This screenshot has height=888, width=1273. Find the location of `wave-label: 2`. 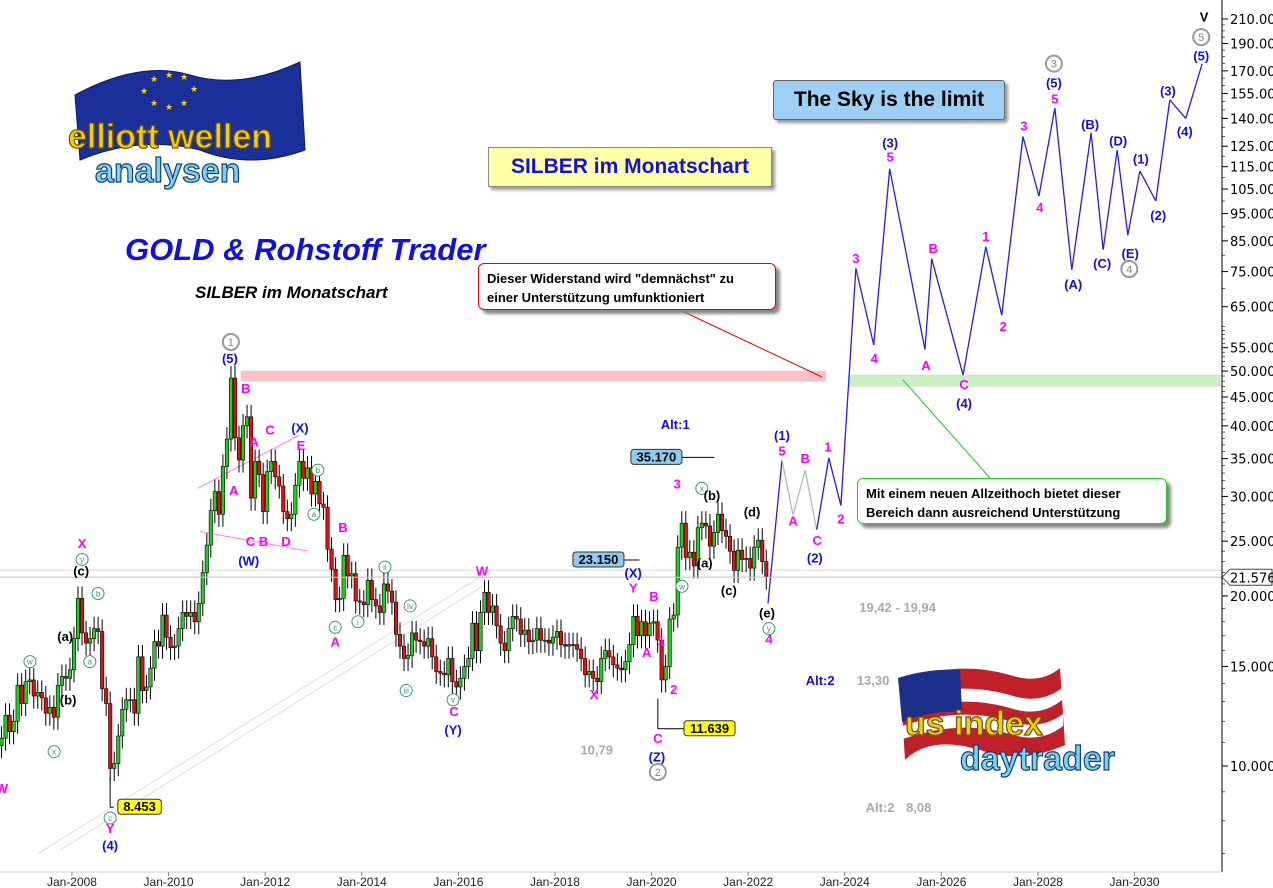

wave-label: 2 is located at coordinates (840, 519).